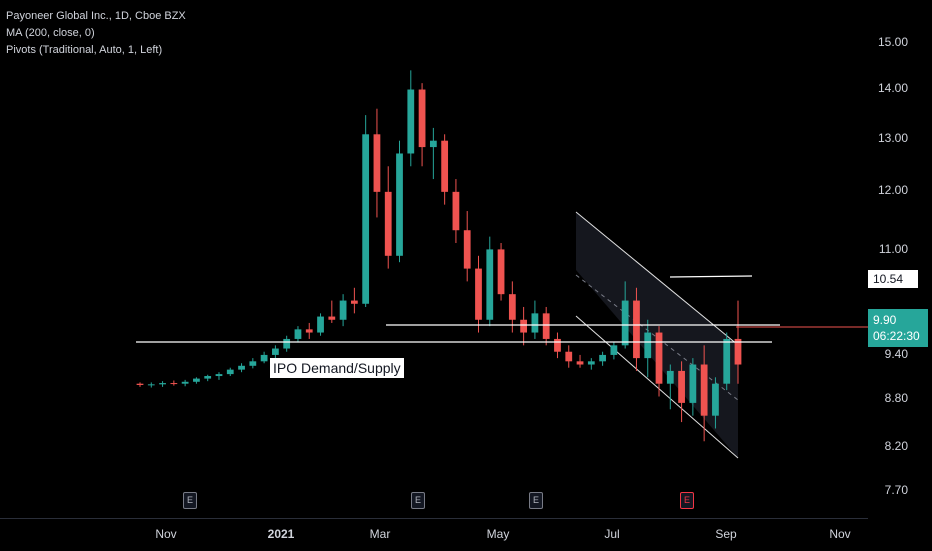 The height and width of the screenshot is (551, 932). What do you see at coordinates (687, 500) in the screenshot?
I see `earnings-marker-upcoming: E` at bounding box center [687, 500].